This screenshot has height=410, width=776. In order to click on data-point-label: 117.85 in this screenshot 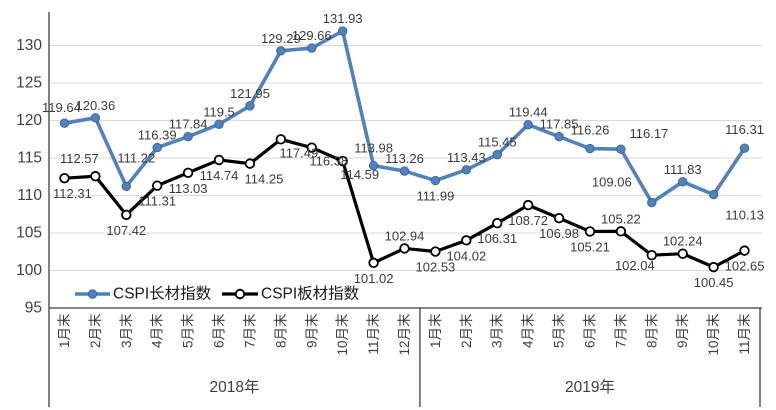, I will do `click(559, 124)`.